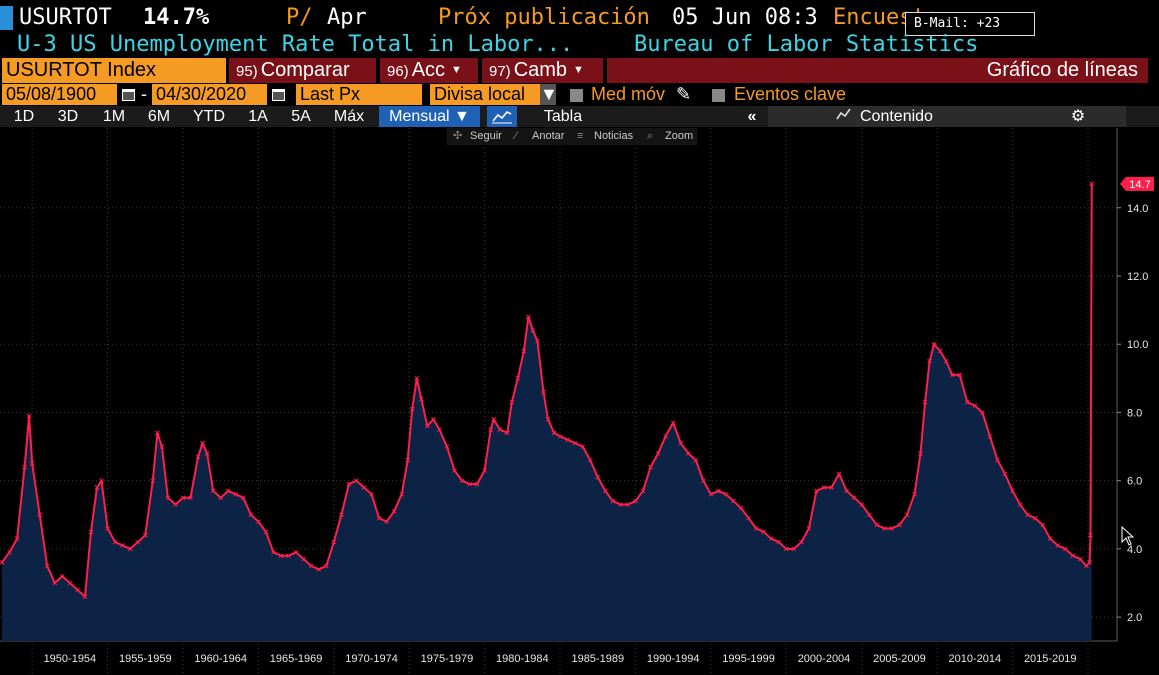 Image resolution: width=1159 pixels, height=675 pixels. What do you see at coordinates (614, 136) in the screenshot?
I see `news-button: Noticias` at bounding box center [614, 136].